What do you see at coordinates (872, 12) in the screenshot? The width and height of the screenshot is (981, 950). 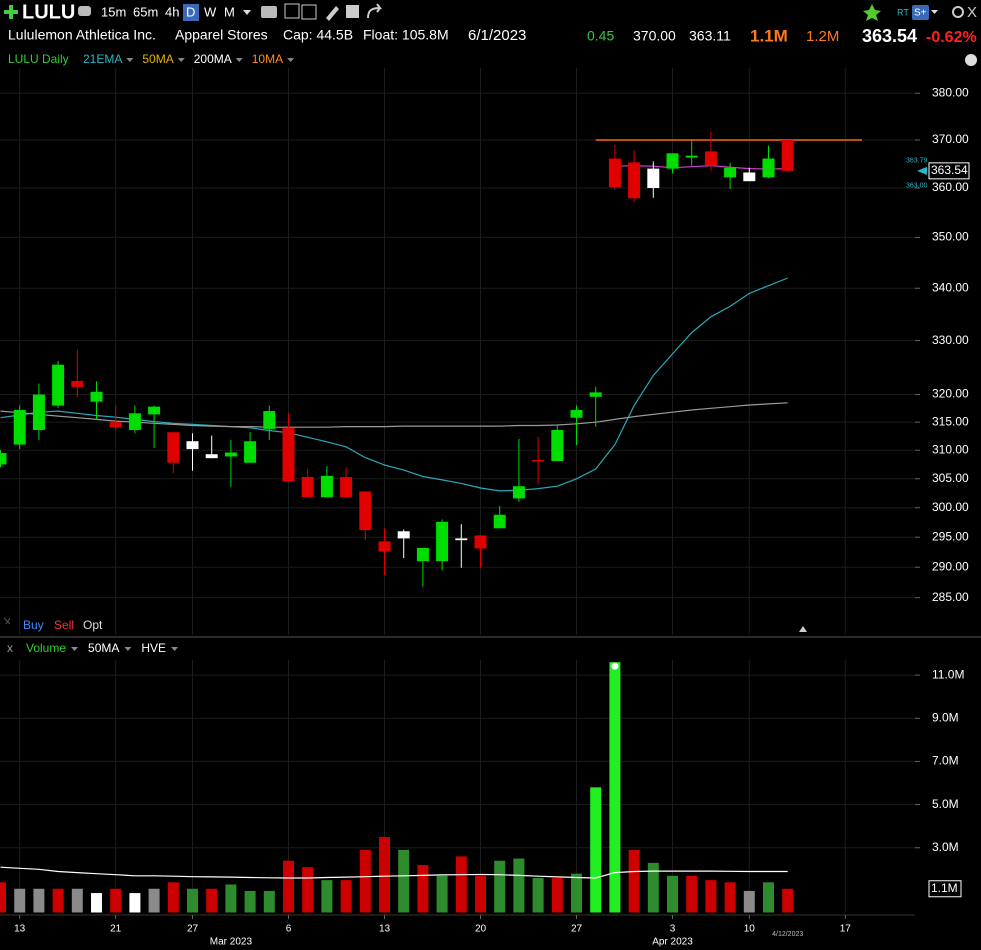 I see `star-icon` at bounding box center [872, 12].